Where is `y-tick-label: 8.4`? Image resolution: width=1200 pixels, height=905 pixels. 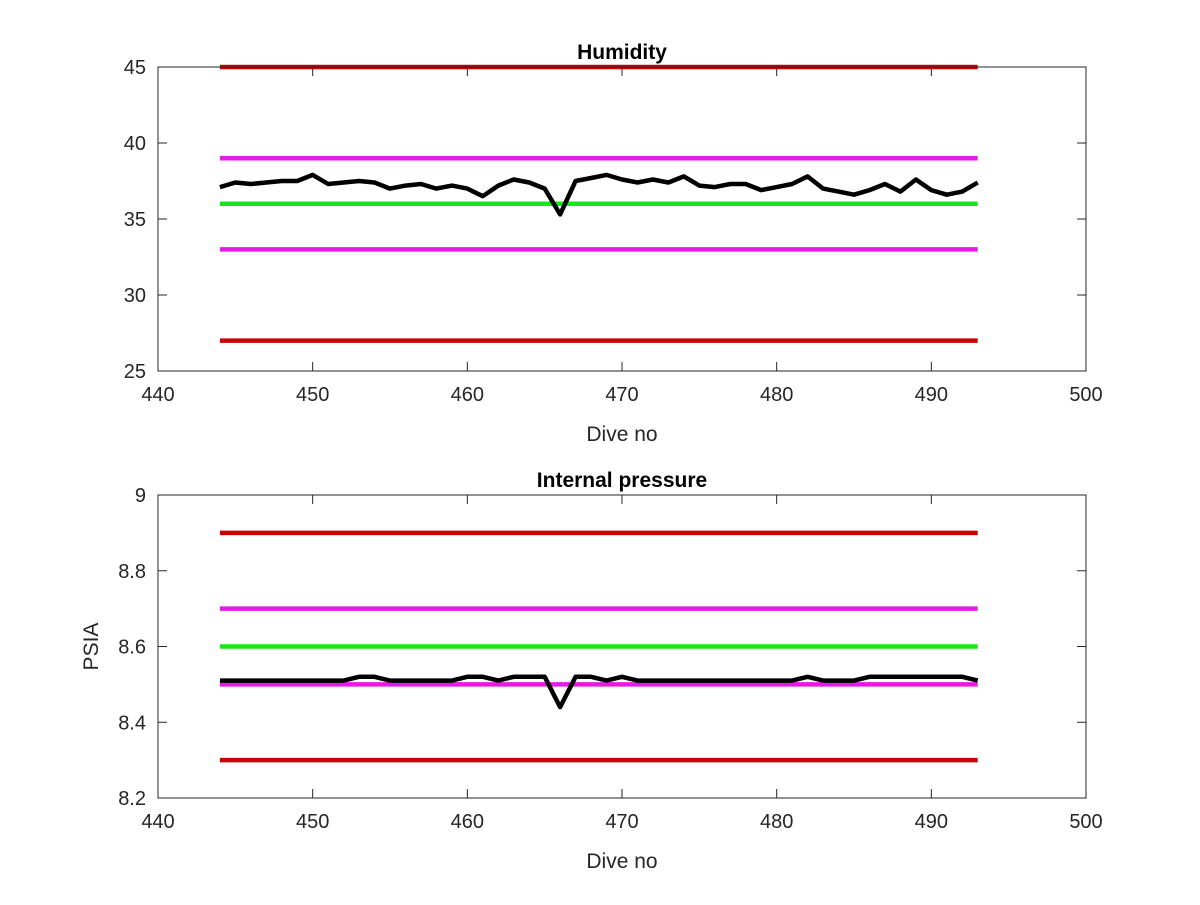 y-tick-label: 8.4 is located at coordinates (132, 723).